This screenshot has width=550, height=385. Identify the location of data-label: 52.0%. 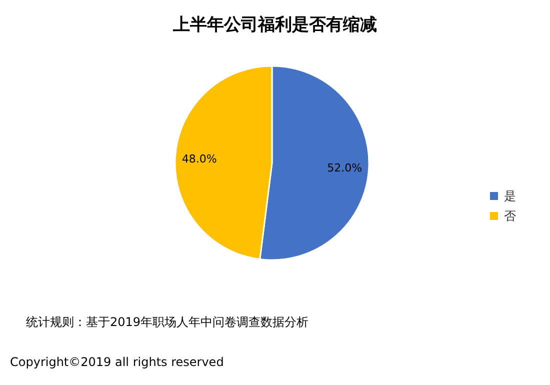
(344, 168).